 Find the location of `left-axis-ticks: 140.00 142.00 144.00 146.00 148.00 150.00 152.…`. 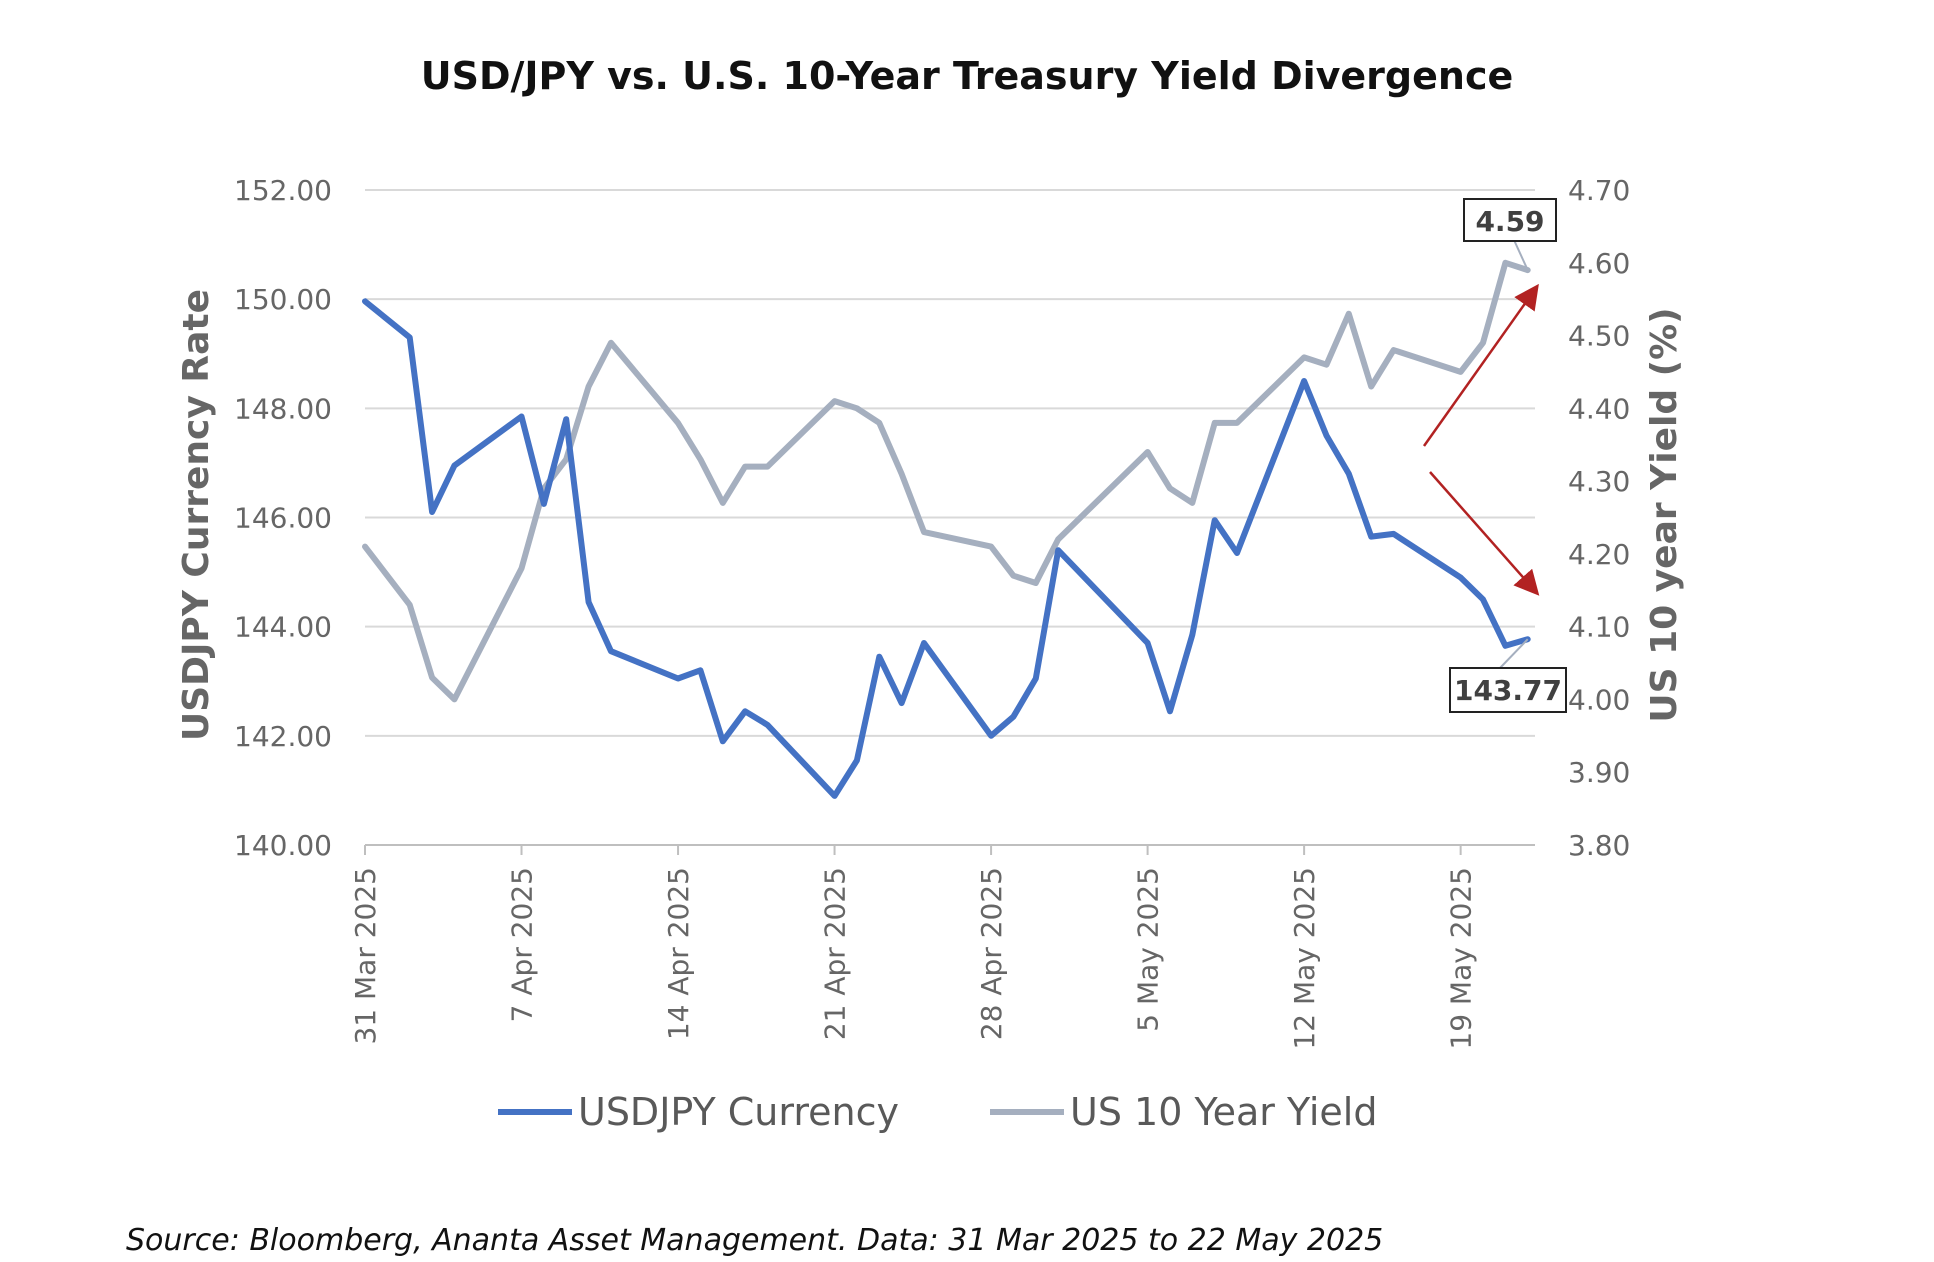

left-axis-ticks: 140.00 142.00 144.00 146.00 148.00 150.00 152.… is located at coordinates (283, 518).